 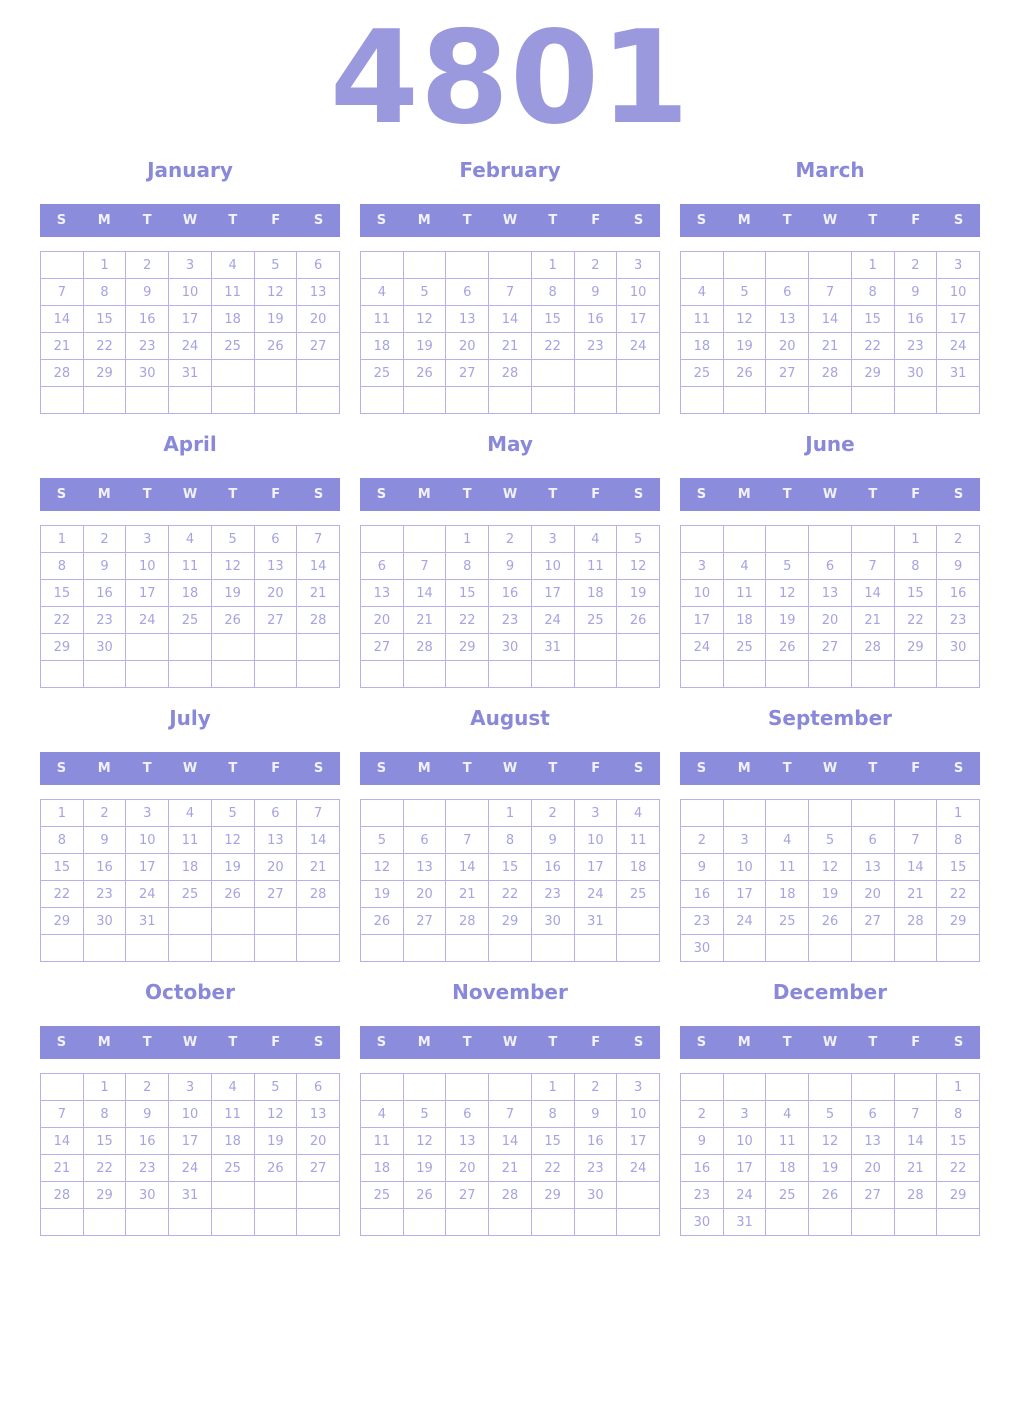 What do you see at coordinates (702, 1195) in the screenshot?
I see `day-cell: 23` at bounding box center [702, 1195].